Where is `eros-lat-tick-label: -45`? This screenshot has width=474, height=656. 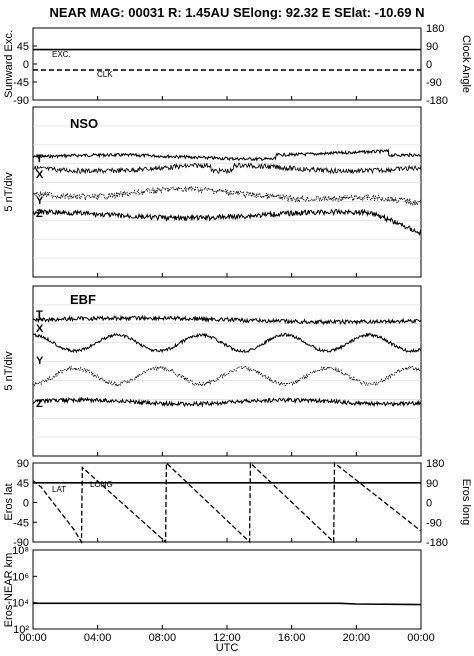 eros-lat-tick-label: -45 is located at coordinates (21, 523).